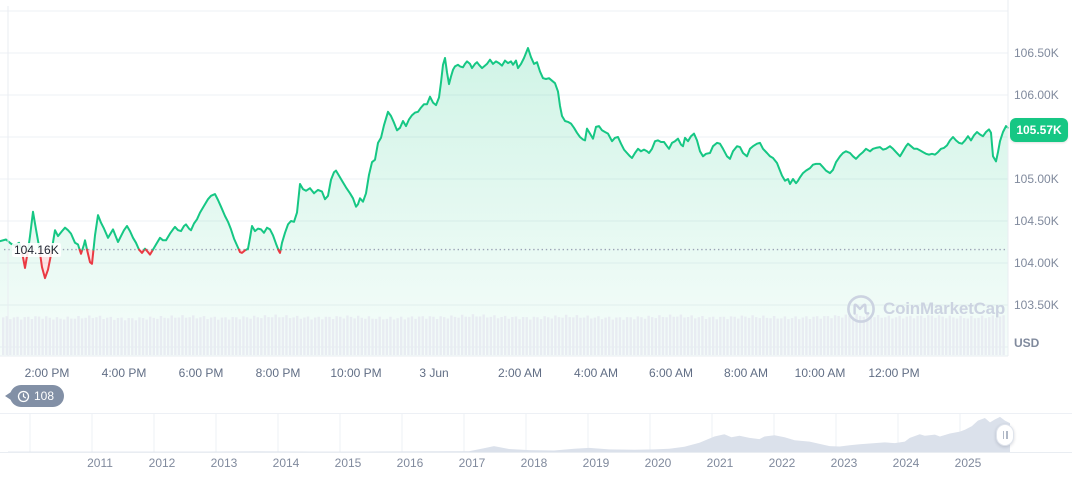 This screenshot has width=1072, height=477. What do you see at coordinates (1036, 53) in the screenshot?
I see `y-tick-label: 106.50K` at bounding box center [1036, 53].